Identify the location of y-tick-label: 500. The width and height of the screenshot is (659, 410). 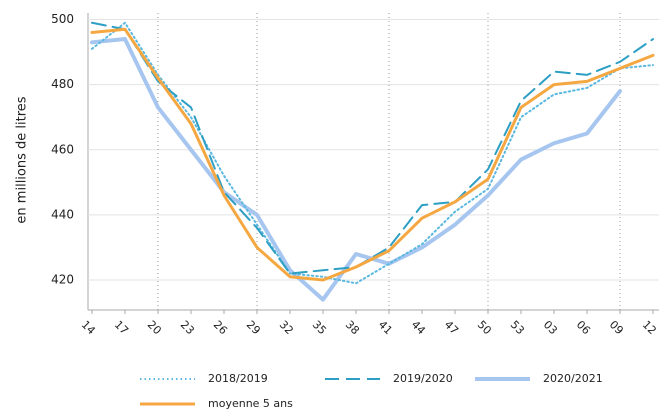
(62, 19).